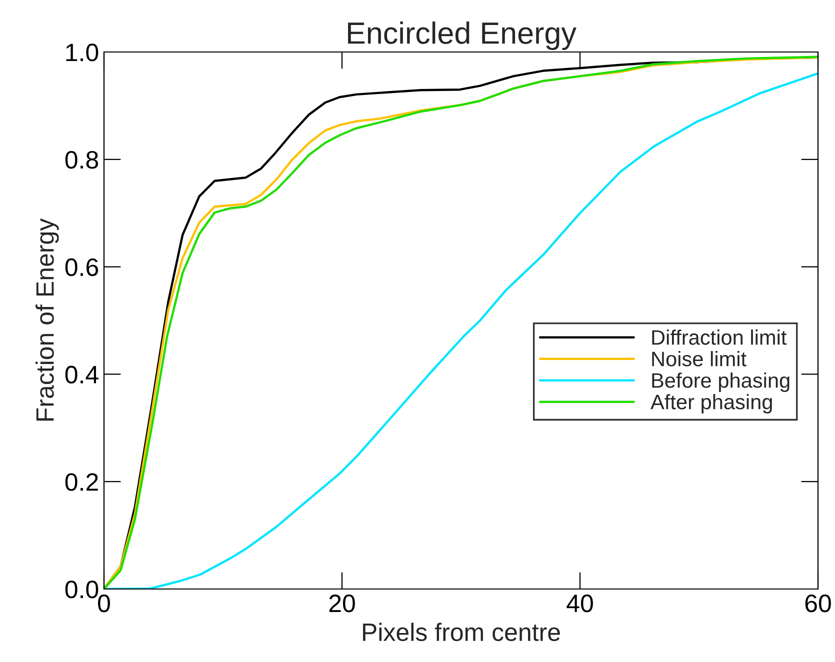  What do you see at coordinates (104, 603) in the screenshot?
I see `x-tick-label: 0` at bounding box center [104, 603].